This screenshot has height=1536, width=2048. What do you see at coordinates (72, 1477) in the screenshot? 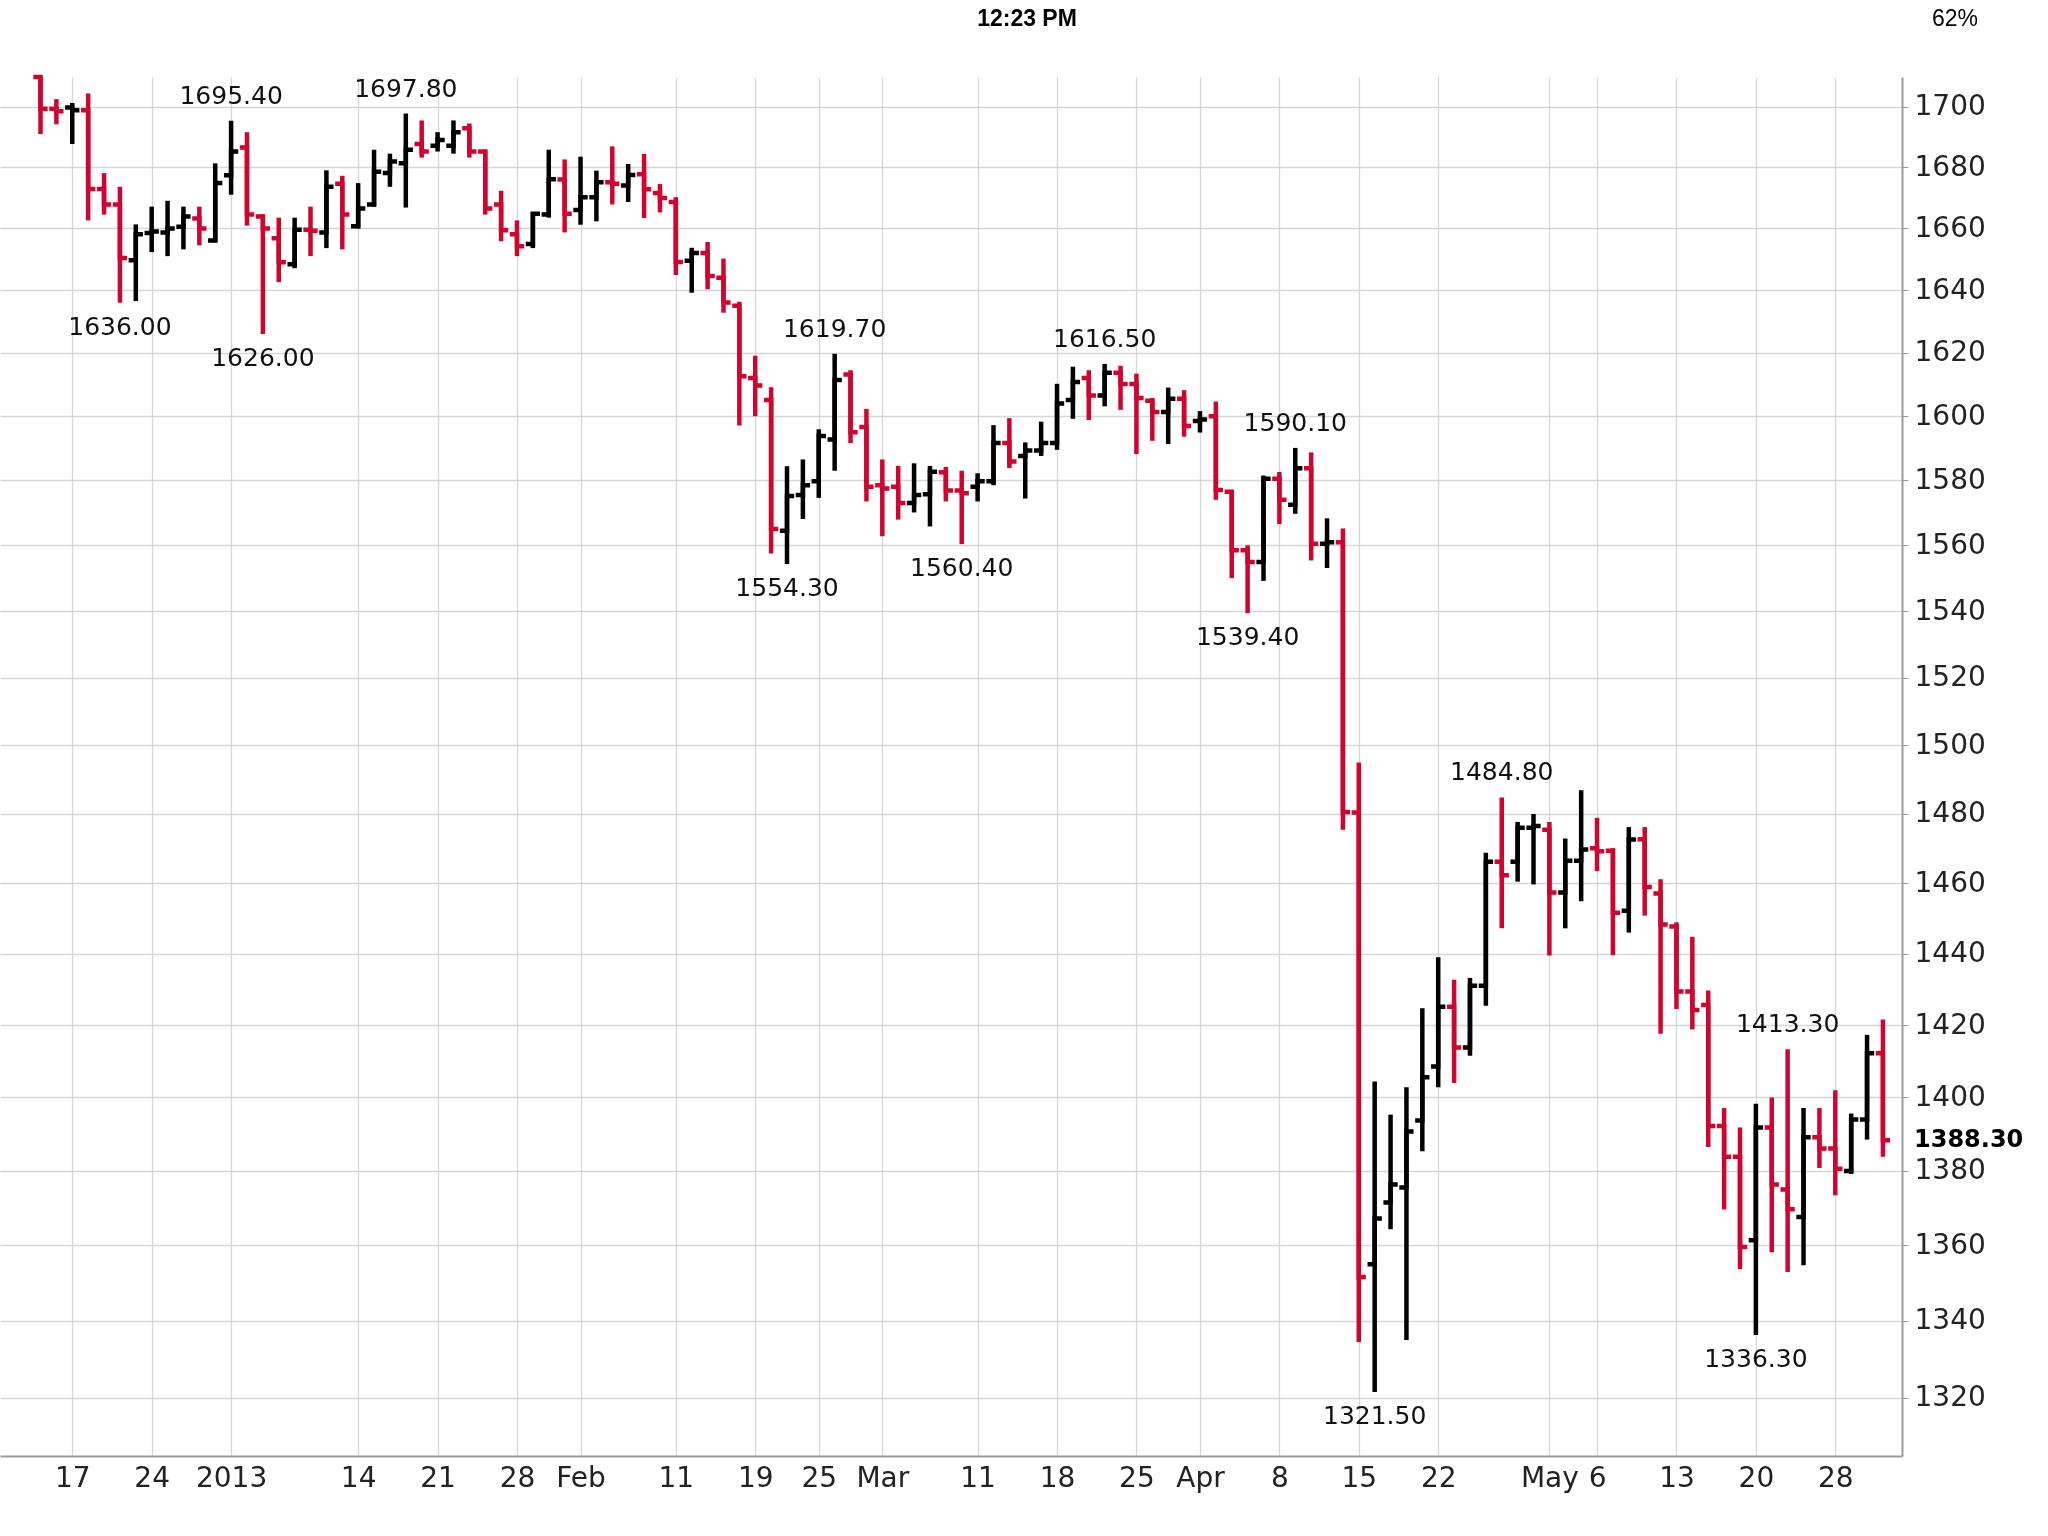
I see `x-tick-label: 17` at bounding box center [72, 1477].